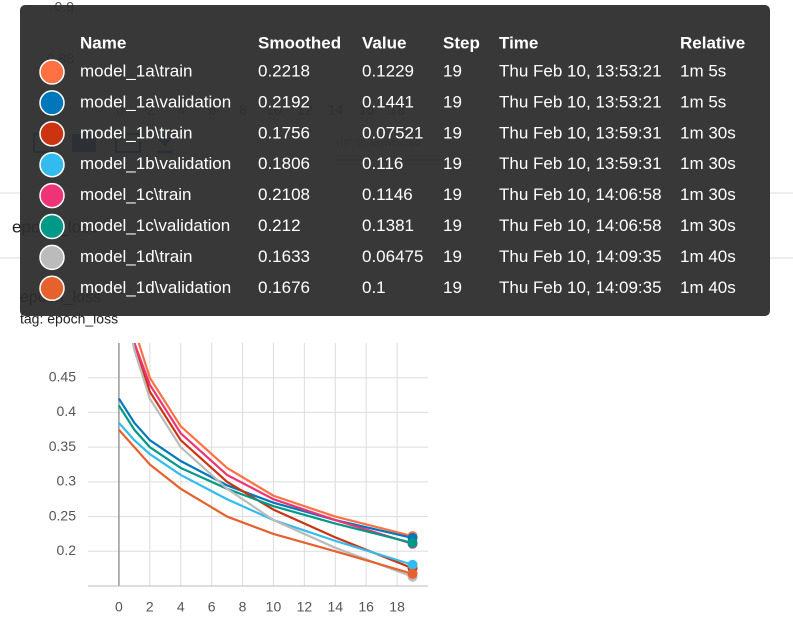 This screenshot has height=623, width=793. What do you see at coordinates (397, 607) in the screenshot?
I see `x-tick-label: 18` at bounding box center [397, 607].